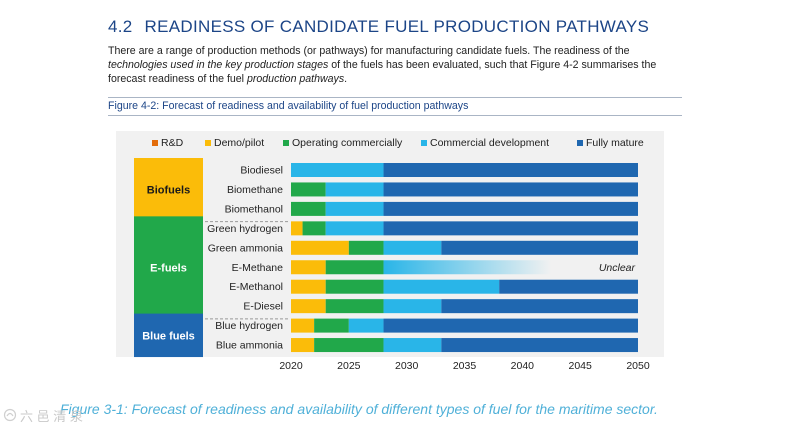  Describe the element at coordinates (354, 267) in the screenshot. I see `bar-segment-e-methane-operating` at that location.